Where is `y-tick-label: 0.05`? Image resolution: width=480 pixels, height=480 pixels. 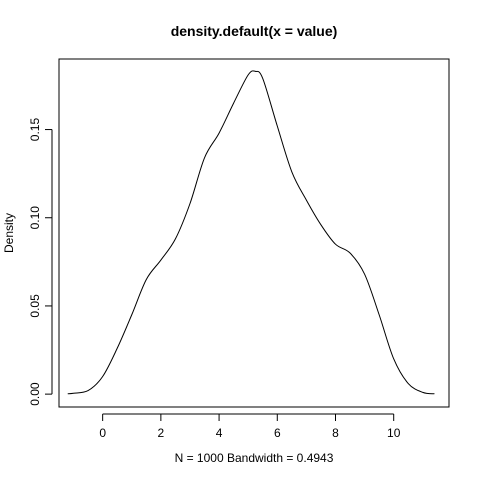 y-tick-label: 0.05 is located at coordinates (35, 306).